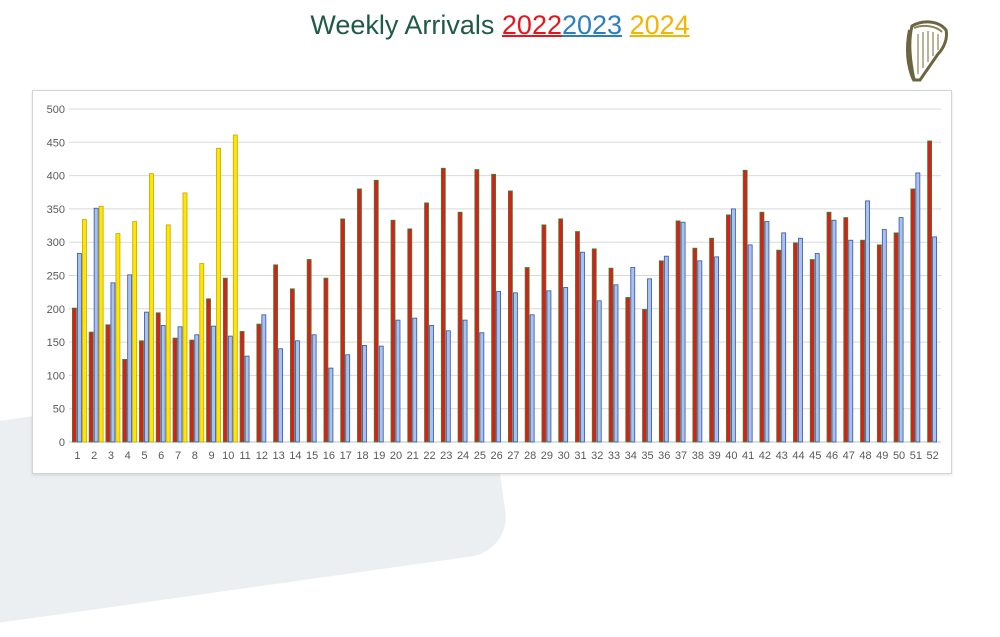 The width and height of the screenshot is (1000, 637). What do you see at coordinates (62, 443) in the screenshot?
I see `y-tick-label: 0` at bounding box center [62, 443].